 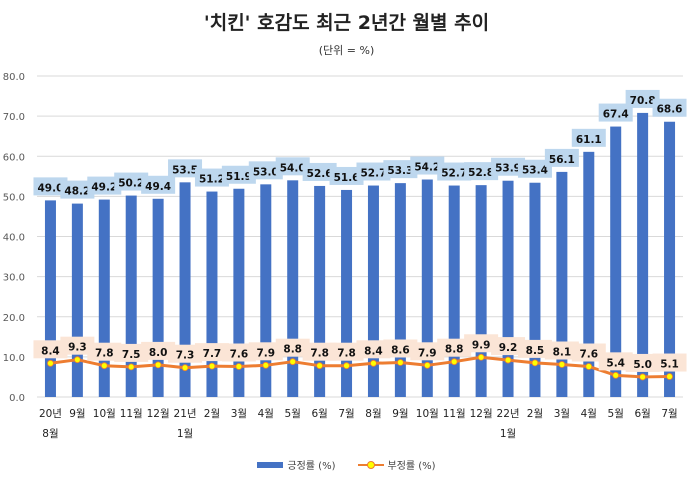 I want to click on x-tick-label: 22년, so click(x=508, y=414).